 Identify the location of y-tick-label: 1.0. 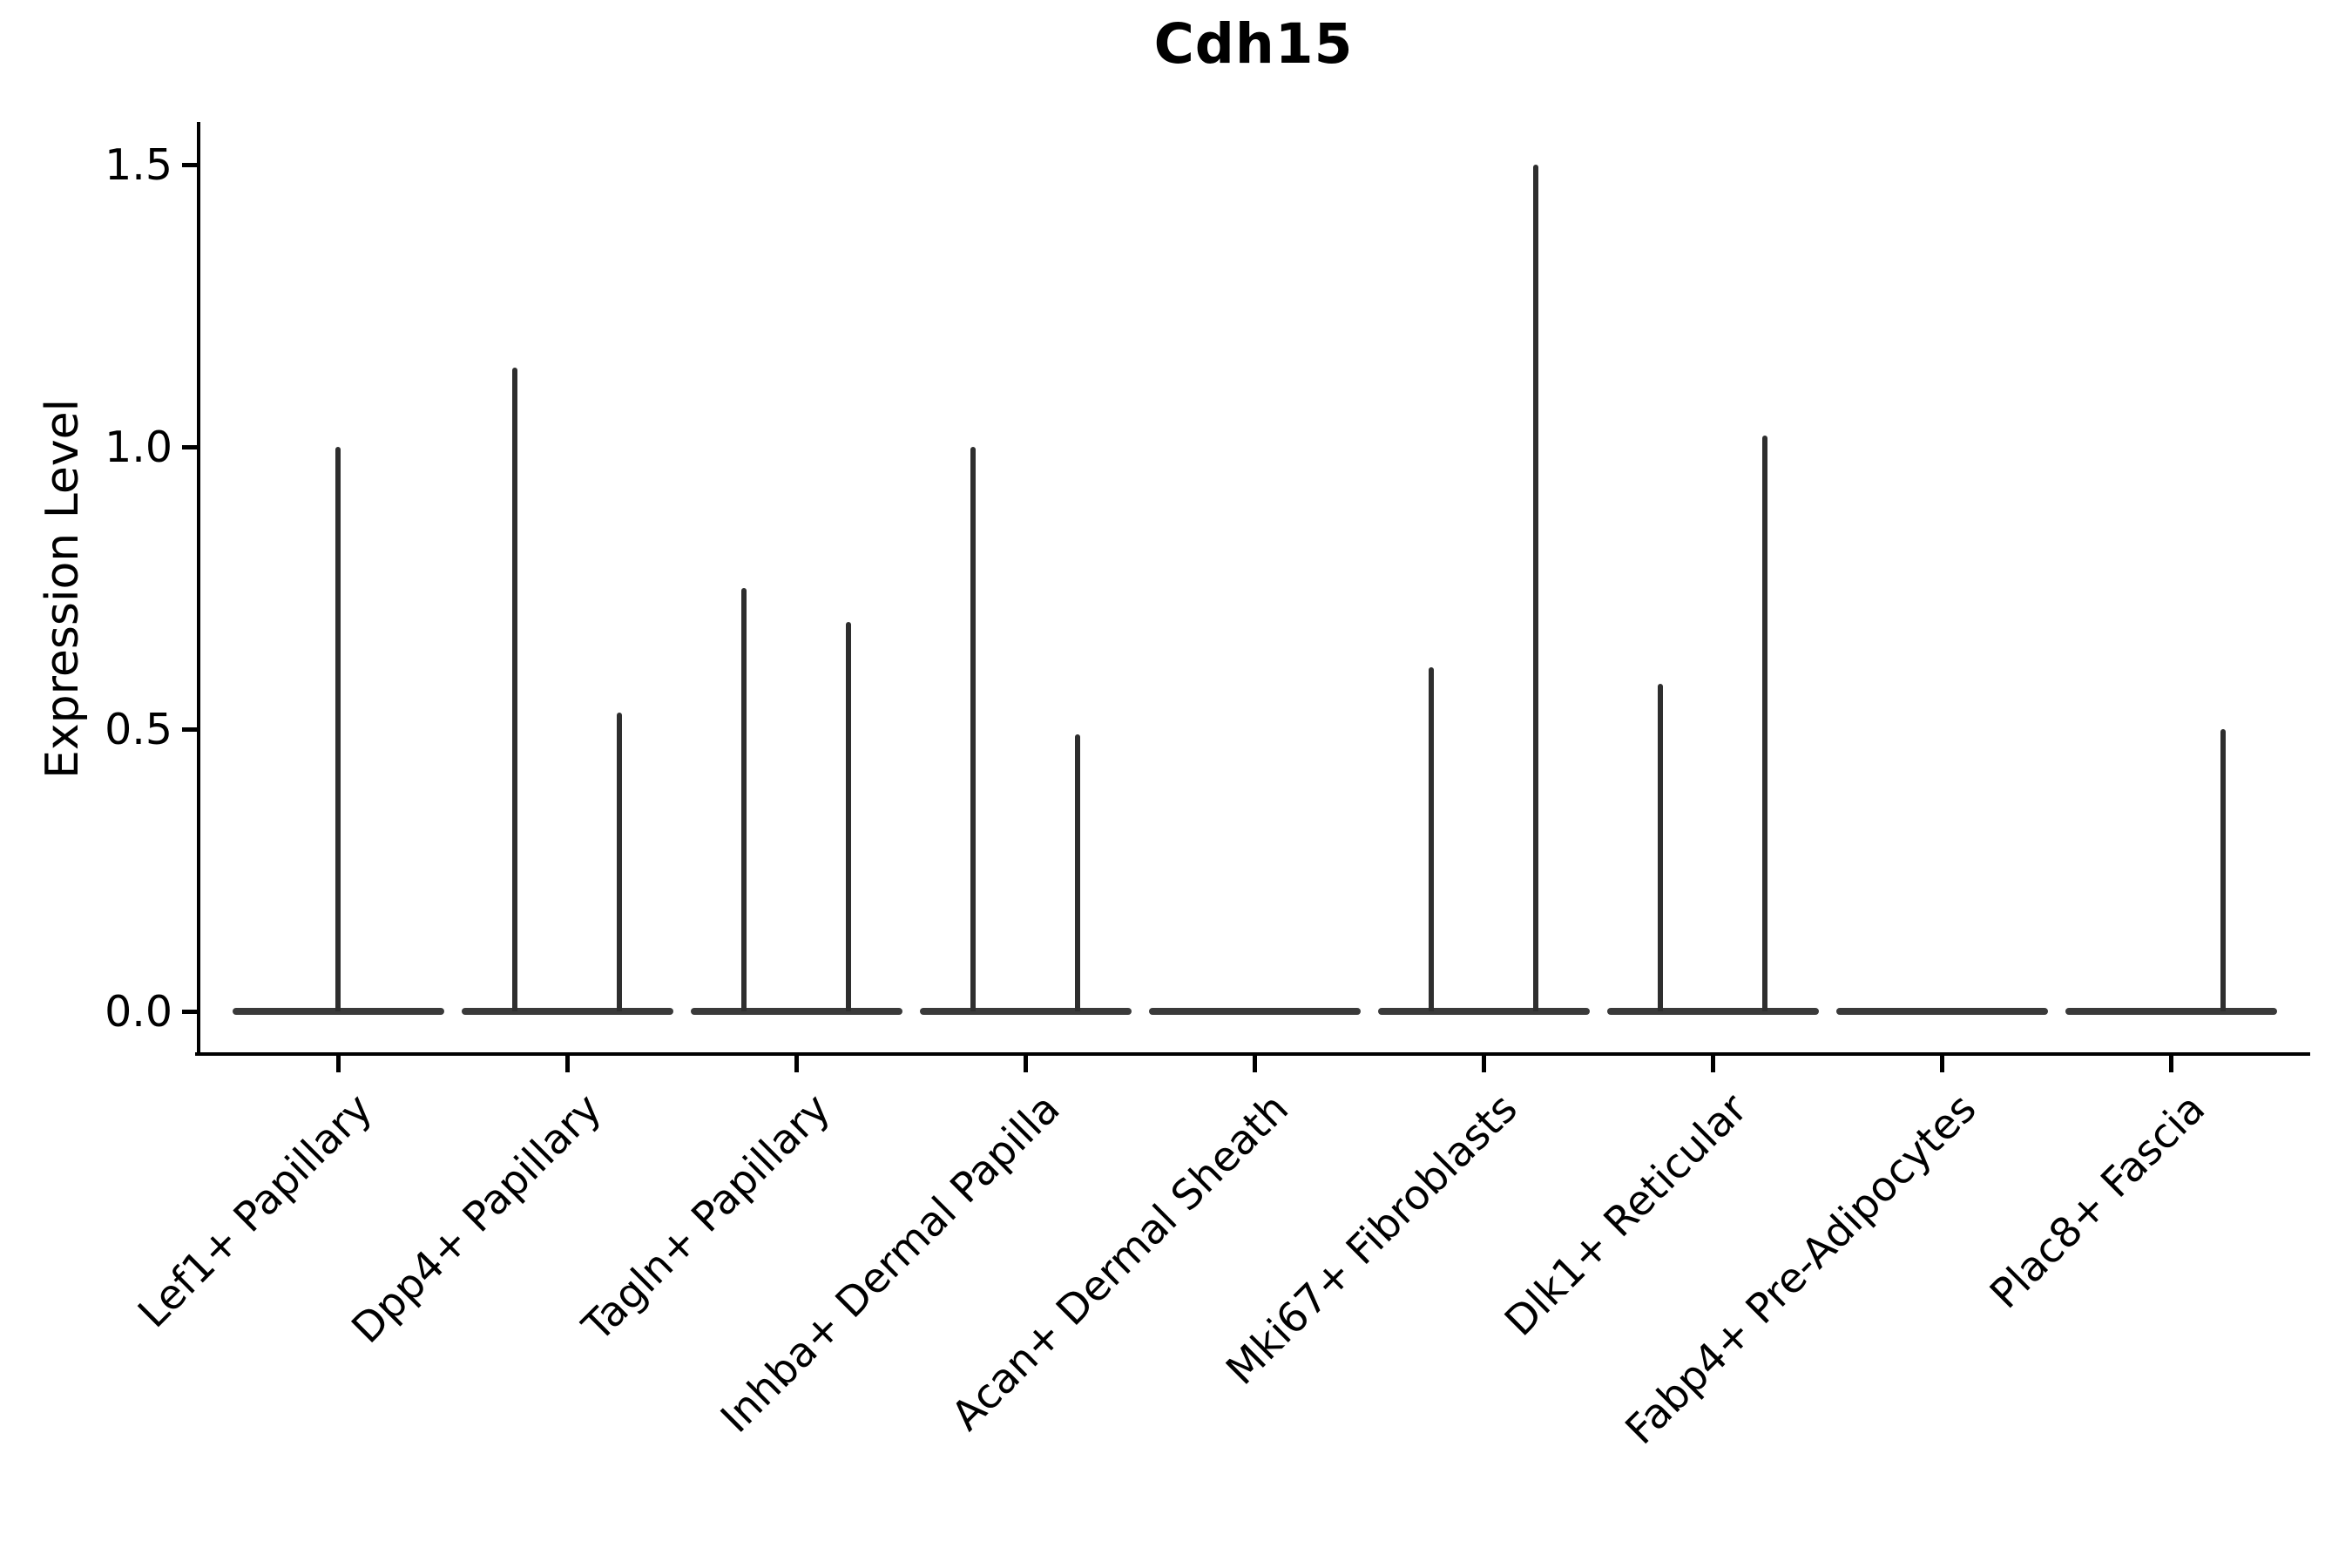
(138, 447).